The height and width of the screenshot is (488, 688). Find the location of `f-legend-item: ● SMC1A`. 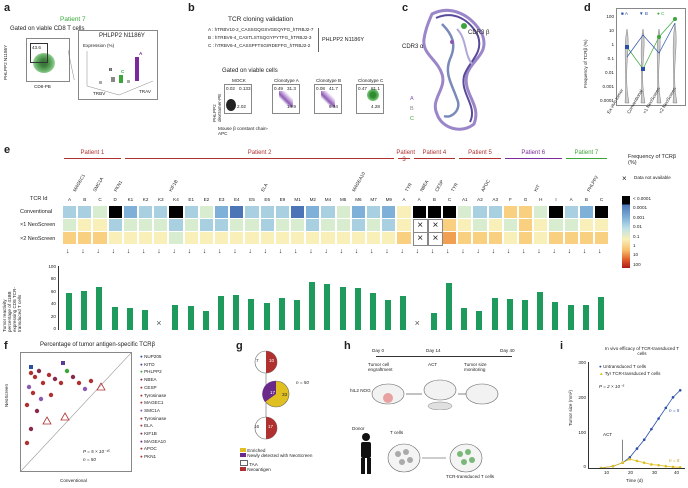

f-legend-item: ● SMC1A is located at coordinates (150, 410).